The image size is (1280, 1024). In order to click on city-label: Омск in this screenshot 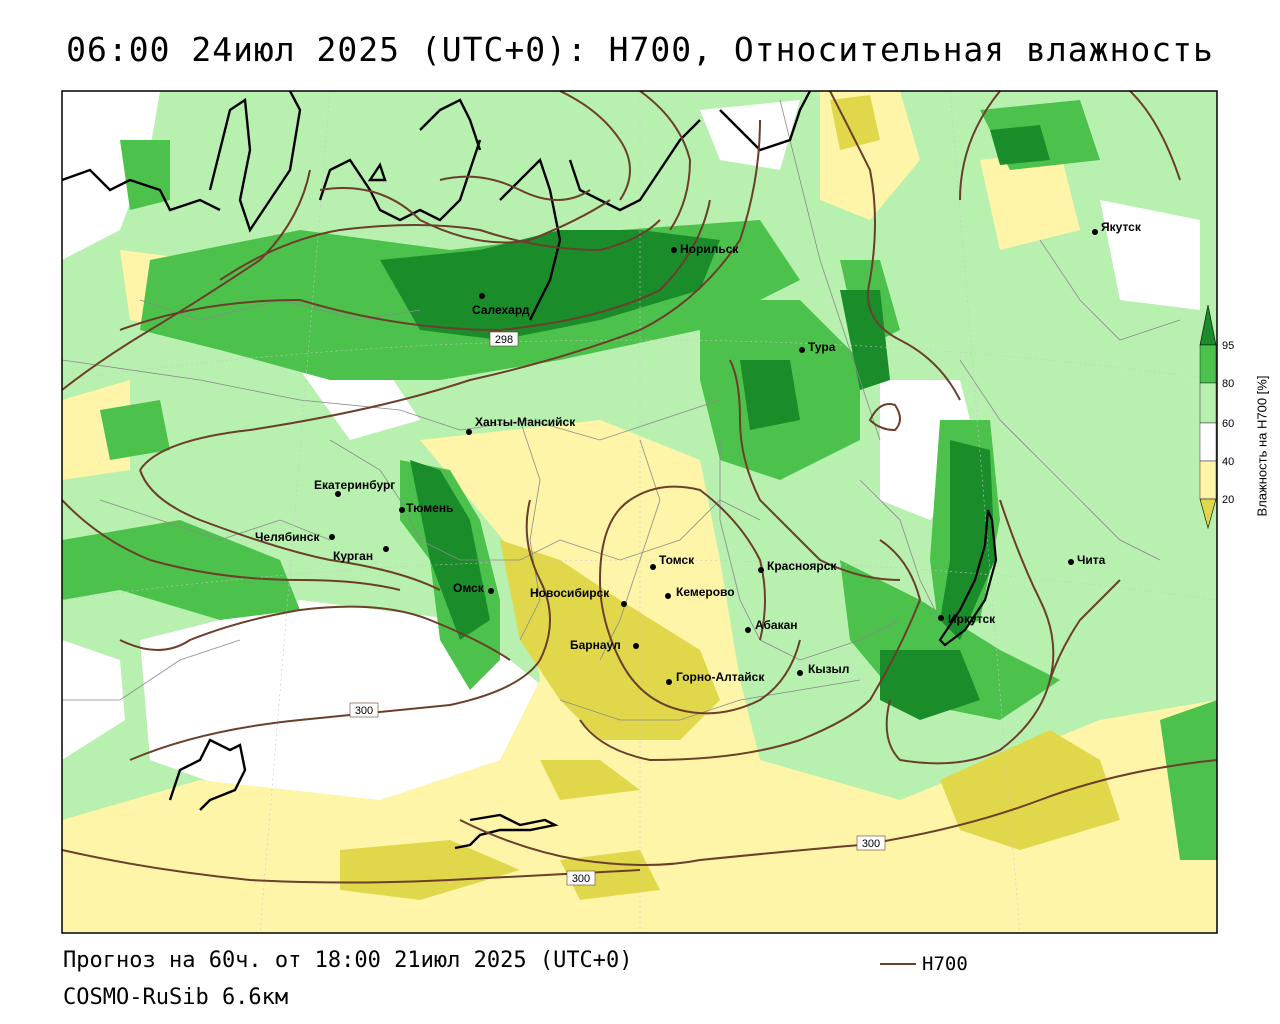, I will do `click(469, 588)`.